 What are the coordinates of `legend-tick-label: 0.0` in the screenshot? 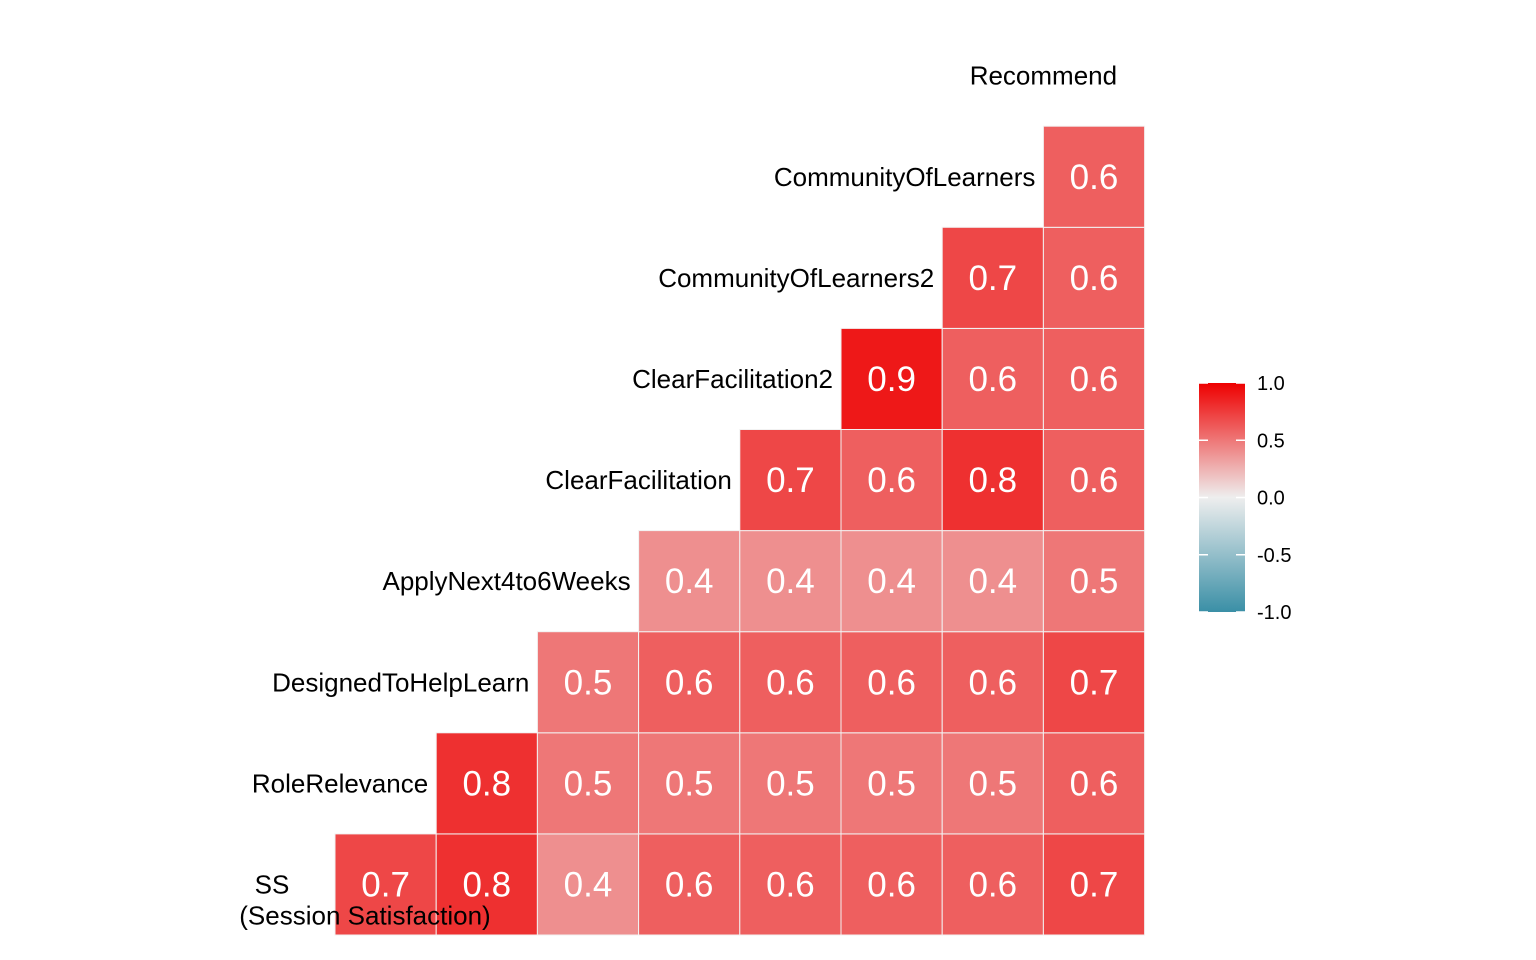 It's located at (1271, 499).